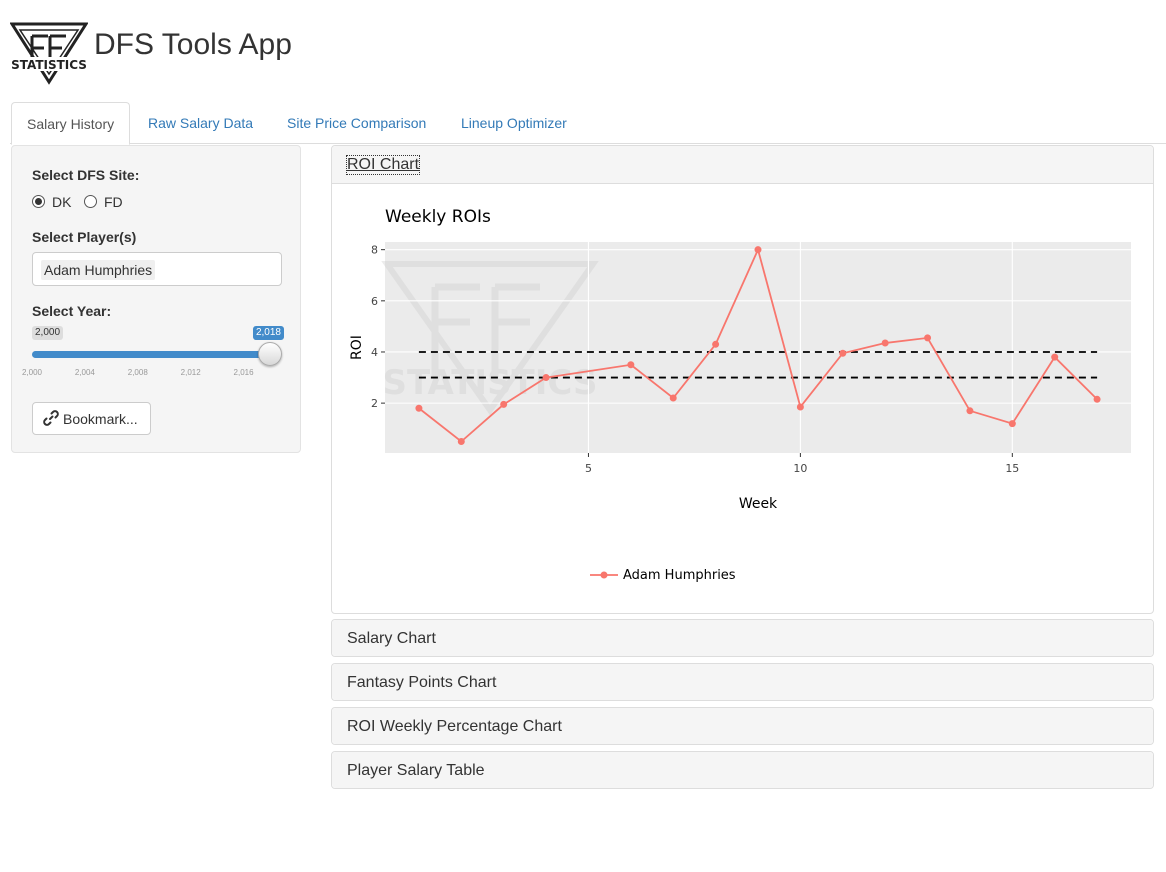 This screenshot has height=872, width=1166. Describe the element at coordinates (416, 770) in the screenshot. I see `player-salary-table-panel-title: Player Salary Table` at that location.